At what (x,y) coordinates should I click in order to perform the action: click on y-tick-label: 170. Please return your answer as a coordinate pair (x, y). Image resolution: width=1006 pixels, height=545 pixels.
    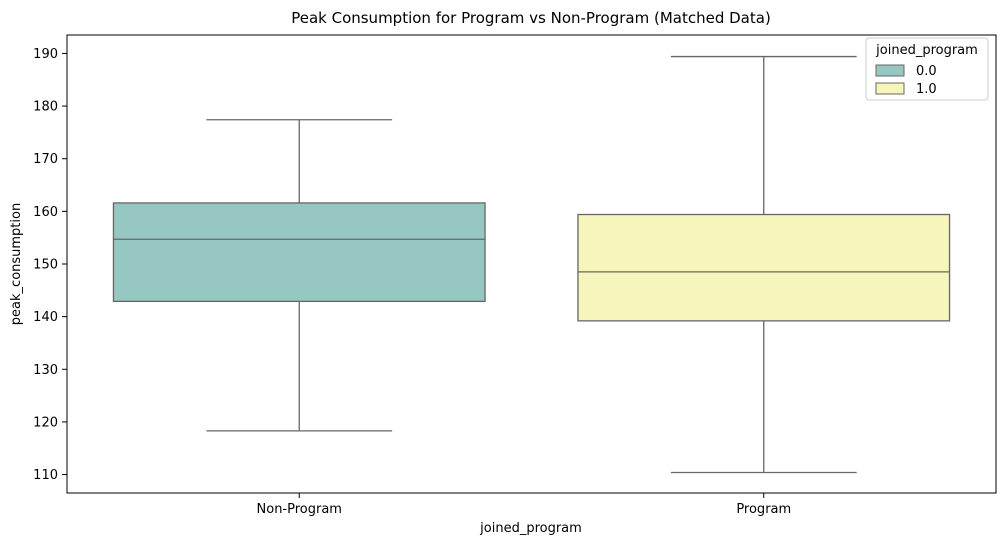
    Looking at the image, I should click on (45, 159).